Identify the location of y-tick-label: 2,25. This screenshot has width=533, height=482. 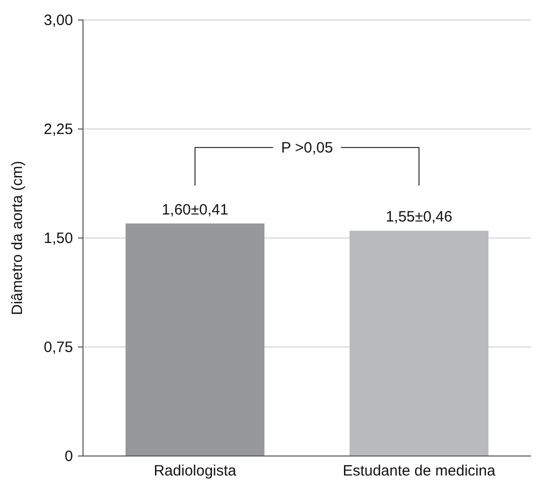
(58, 129).